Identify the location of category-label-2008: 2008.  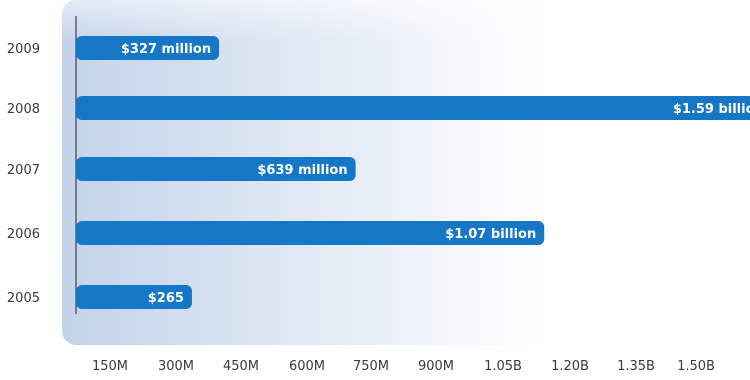
(23, 109).